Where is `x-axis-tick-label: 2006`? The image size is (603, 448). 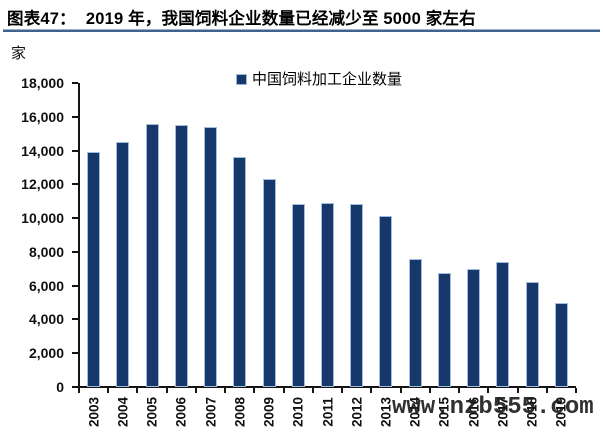
x-axis-tick-label: 2006 is located at coordinates (181, 412).